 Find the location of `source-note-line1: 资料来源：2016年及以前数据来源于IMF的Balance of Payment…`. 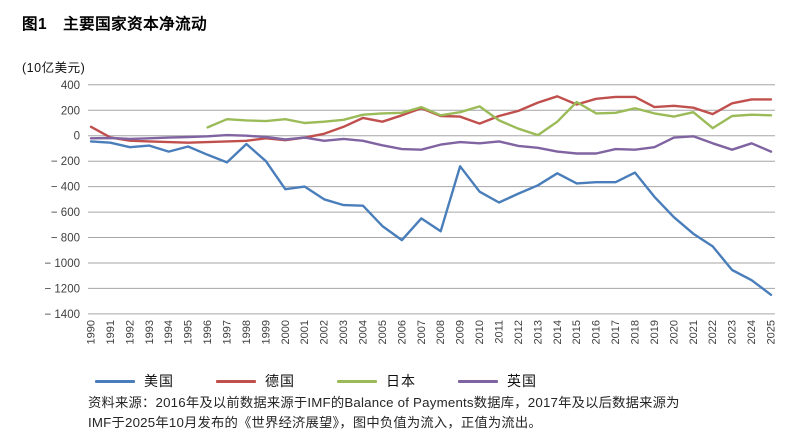

source-note-line1: 资料来源：2016年及以前数据来源于IMF的Balance of Payment… is located at coordinates (384, 402).